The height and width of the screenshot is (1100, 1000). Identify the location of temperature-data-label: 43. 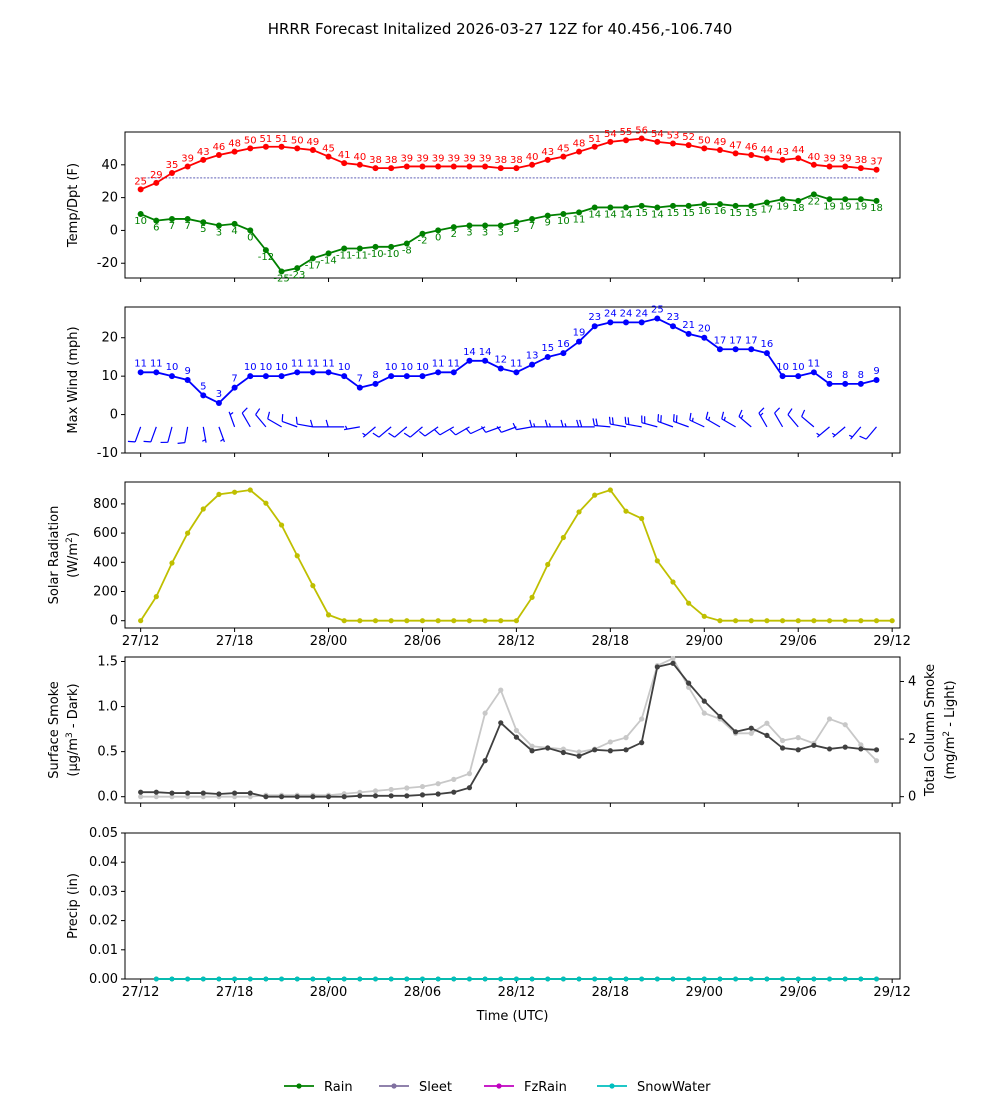
(782, 152).